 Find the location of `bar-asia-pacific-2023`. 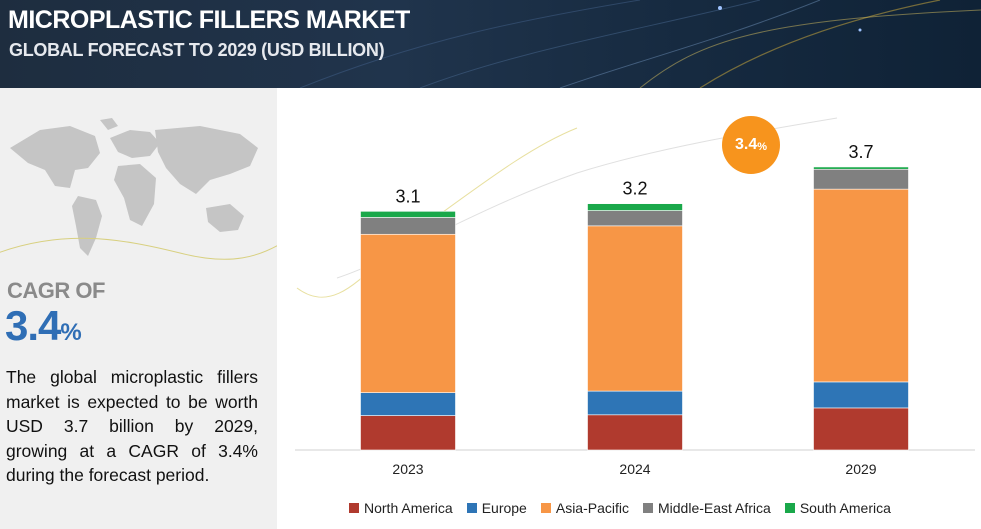

bar-asia-pacific-2023 is located at coordinates (408, 313).